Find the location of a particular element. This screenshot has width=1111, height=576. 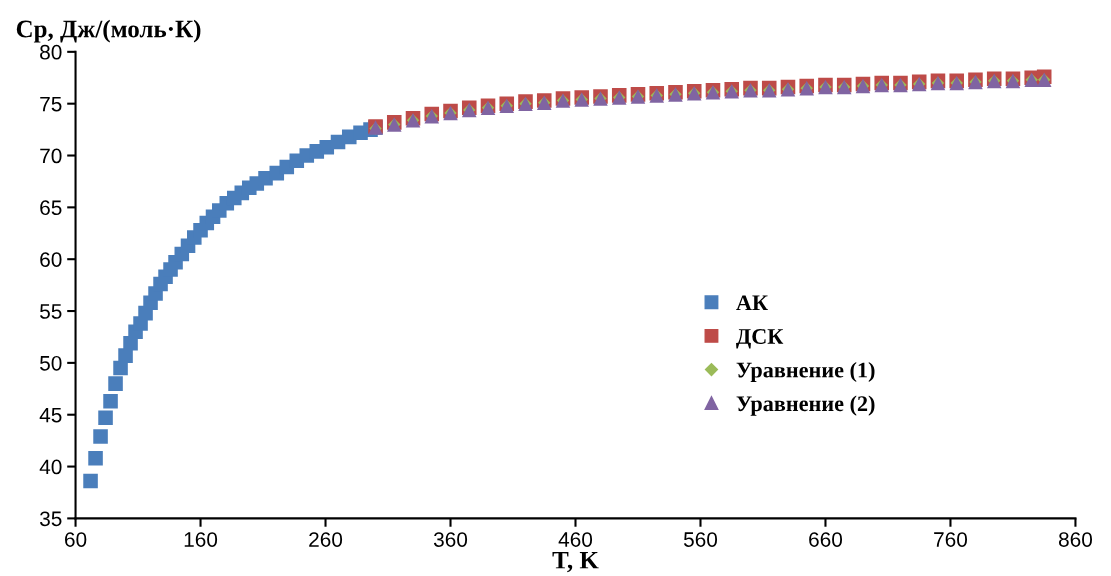

y-tick-label: 45 is located at coordinates (50, 415).